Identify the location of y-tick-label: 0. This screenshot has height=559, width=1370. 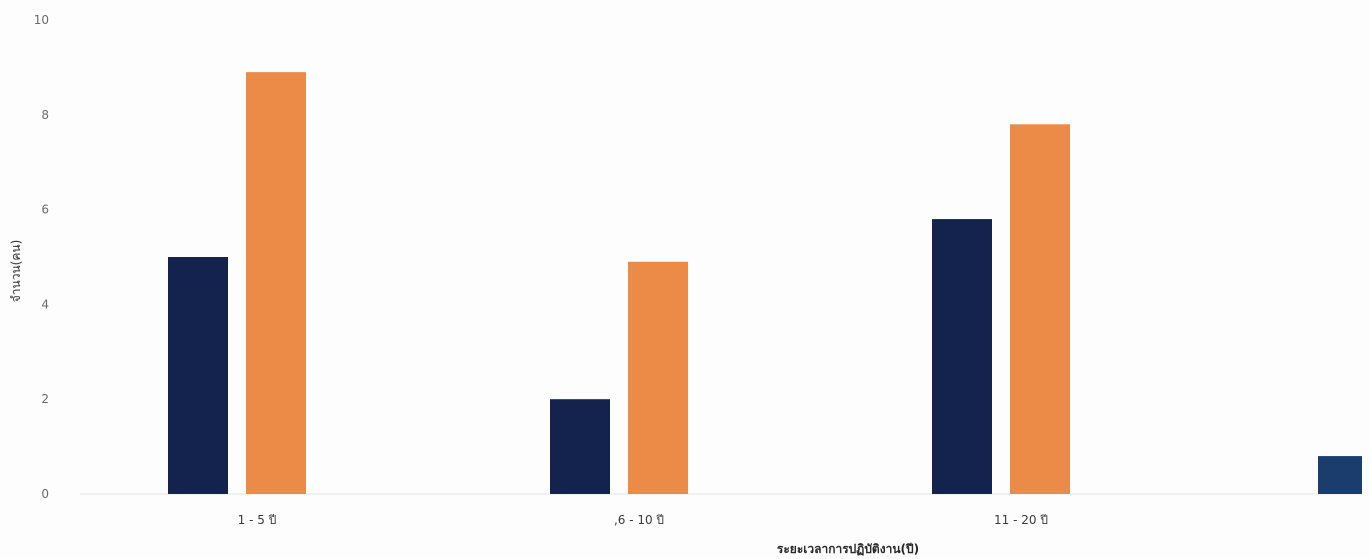
(45, 494).